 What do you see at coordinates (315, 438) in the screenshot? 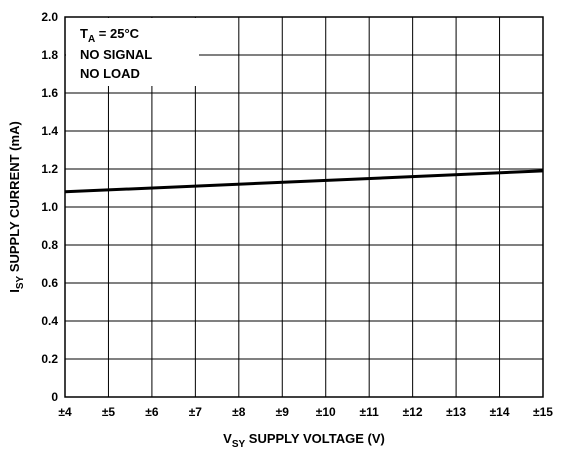
I see `x-axis-title-text: SUPPLY VOLTAGE (V)` at bounding box center [315, 438].